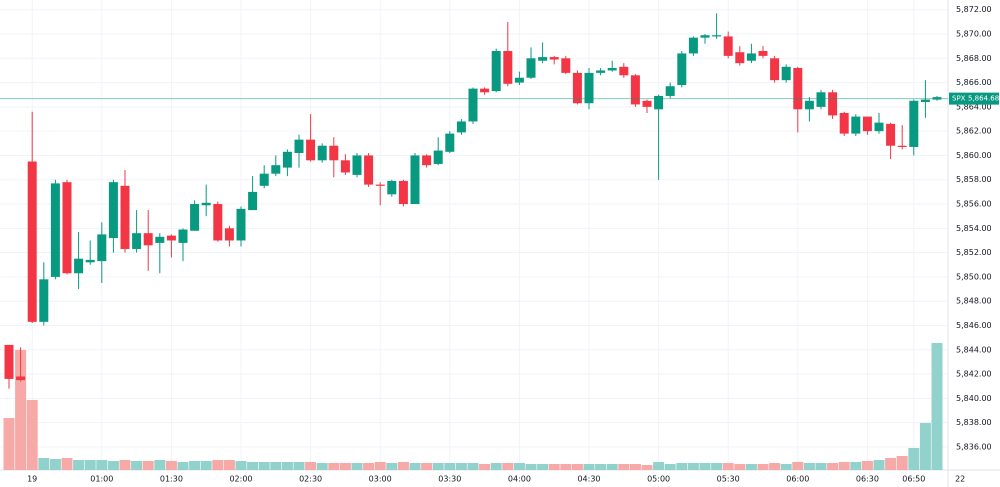  What do you see at coordinates (974, 398) in the screenshot?
I see `y-tick-label: 5,840.00` at bounding box center [974, 398].